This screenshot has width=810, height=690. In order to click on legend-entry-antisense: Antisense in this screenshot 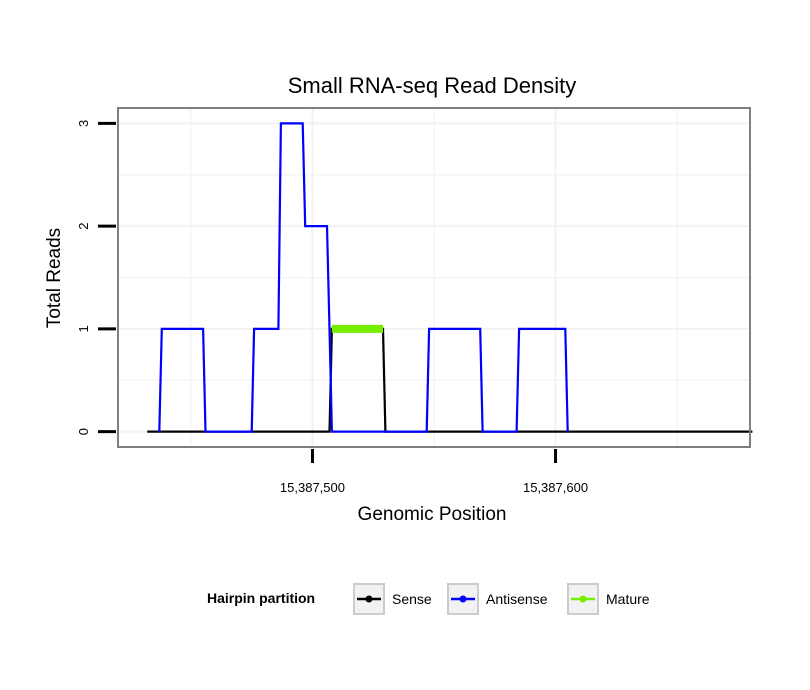, I will do `click(497, 599)`.